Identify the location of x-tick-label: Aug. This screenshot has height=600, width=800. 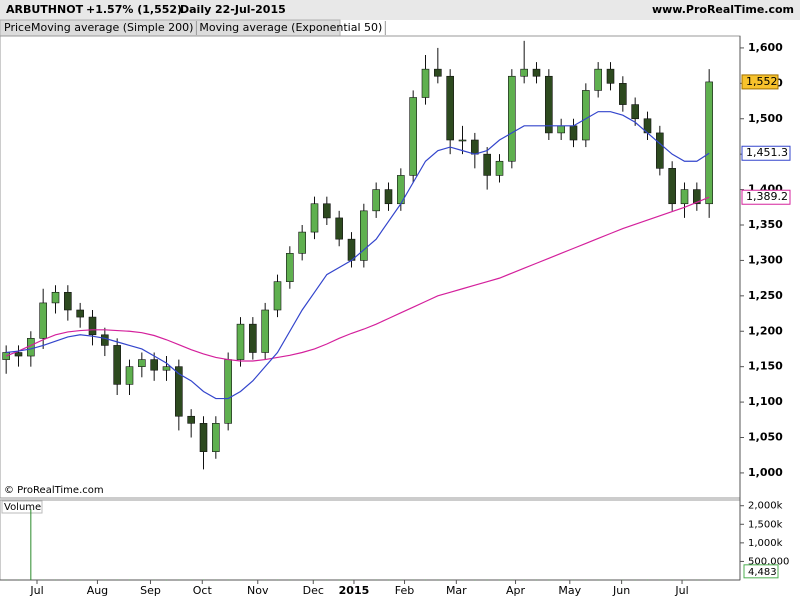
(97, 590).